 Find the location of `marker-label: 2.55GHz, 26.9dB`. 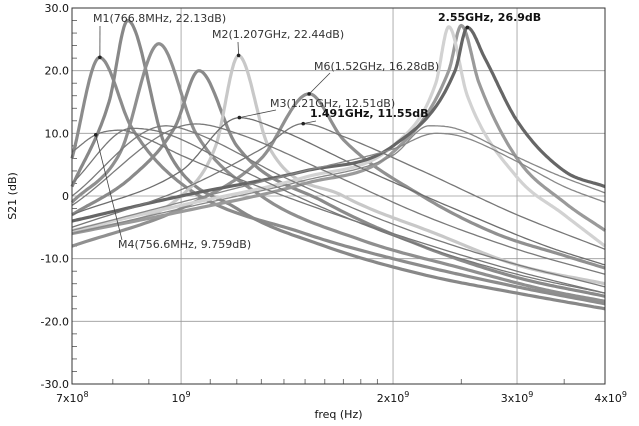

marker-label: 2.55GHz, 26.9dB is located at coordinates (489, 17).